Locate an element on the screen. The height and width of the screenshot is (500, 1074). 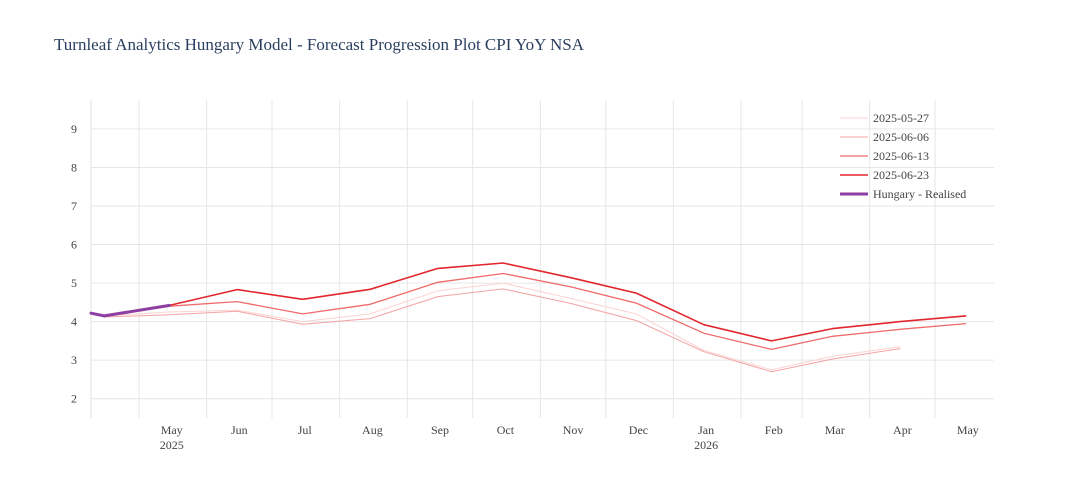
y-tick-label: 6 is located at coordinates (74, 245).